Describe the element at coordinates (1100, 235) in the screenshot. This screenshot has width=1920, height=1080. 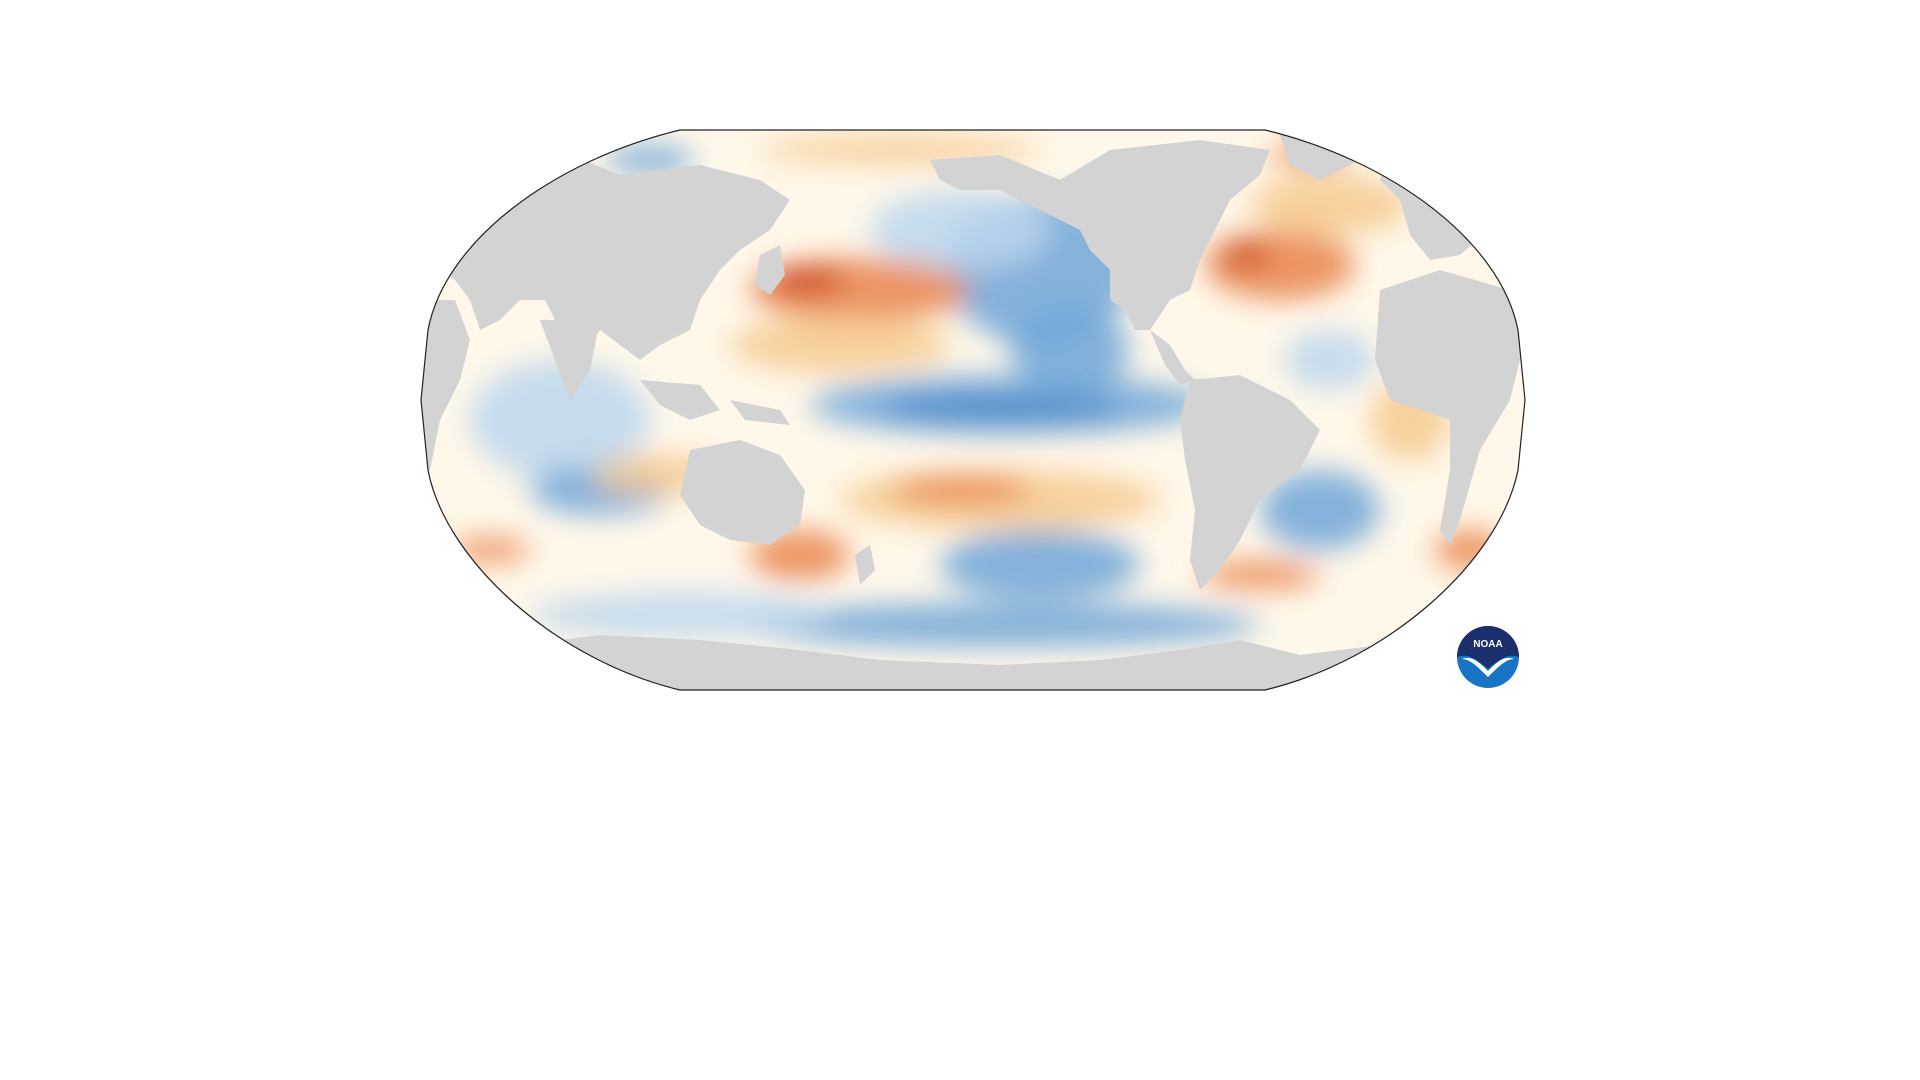
I see `north-america-landmass` at that location.